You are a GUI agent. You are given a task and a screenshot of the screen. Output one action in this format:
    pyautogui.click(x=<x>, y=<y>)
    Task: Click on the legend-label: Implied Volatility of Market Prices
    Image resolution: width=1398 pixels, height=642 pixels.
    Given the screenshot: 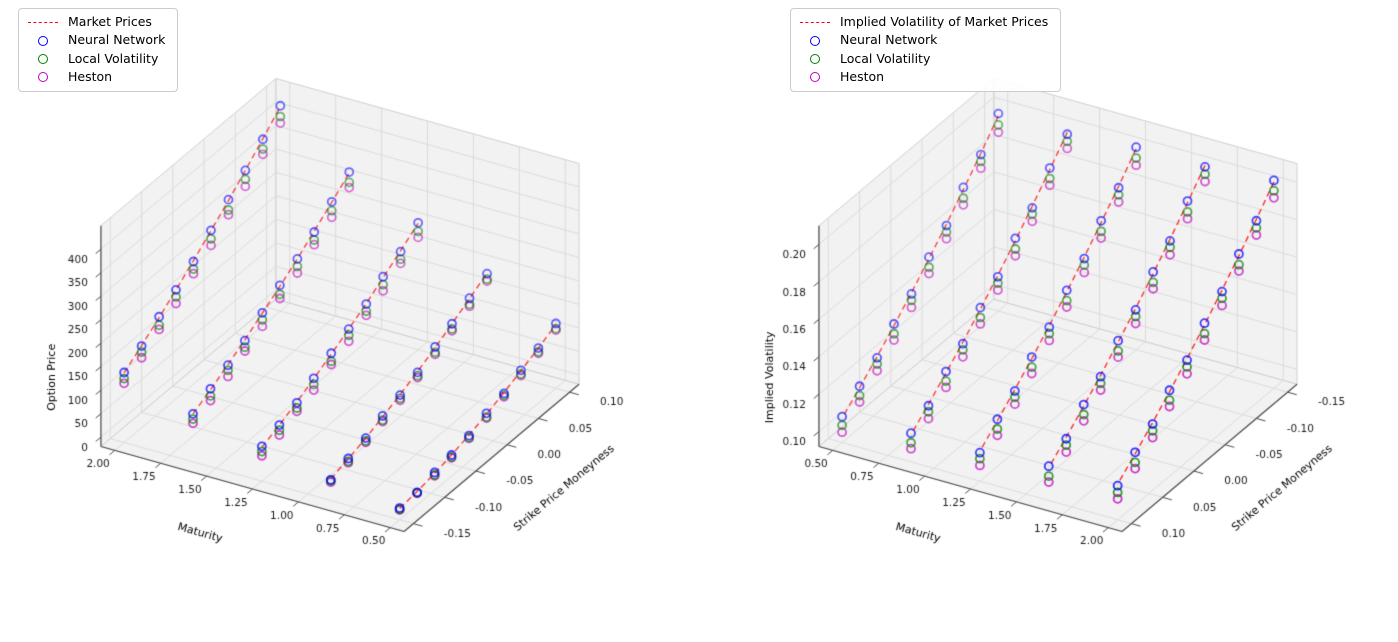 What is the action you would take?
    pyautogui.click(x=944, y=21)
    